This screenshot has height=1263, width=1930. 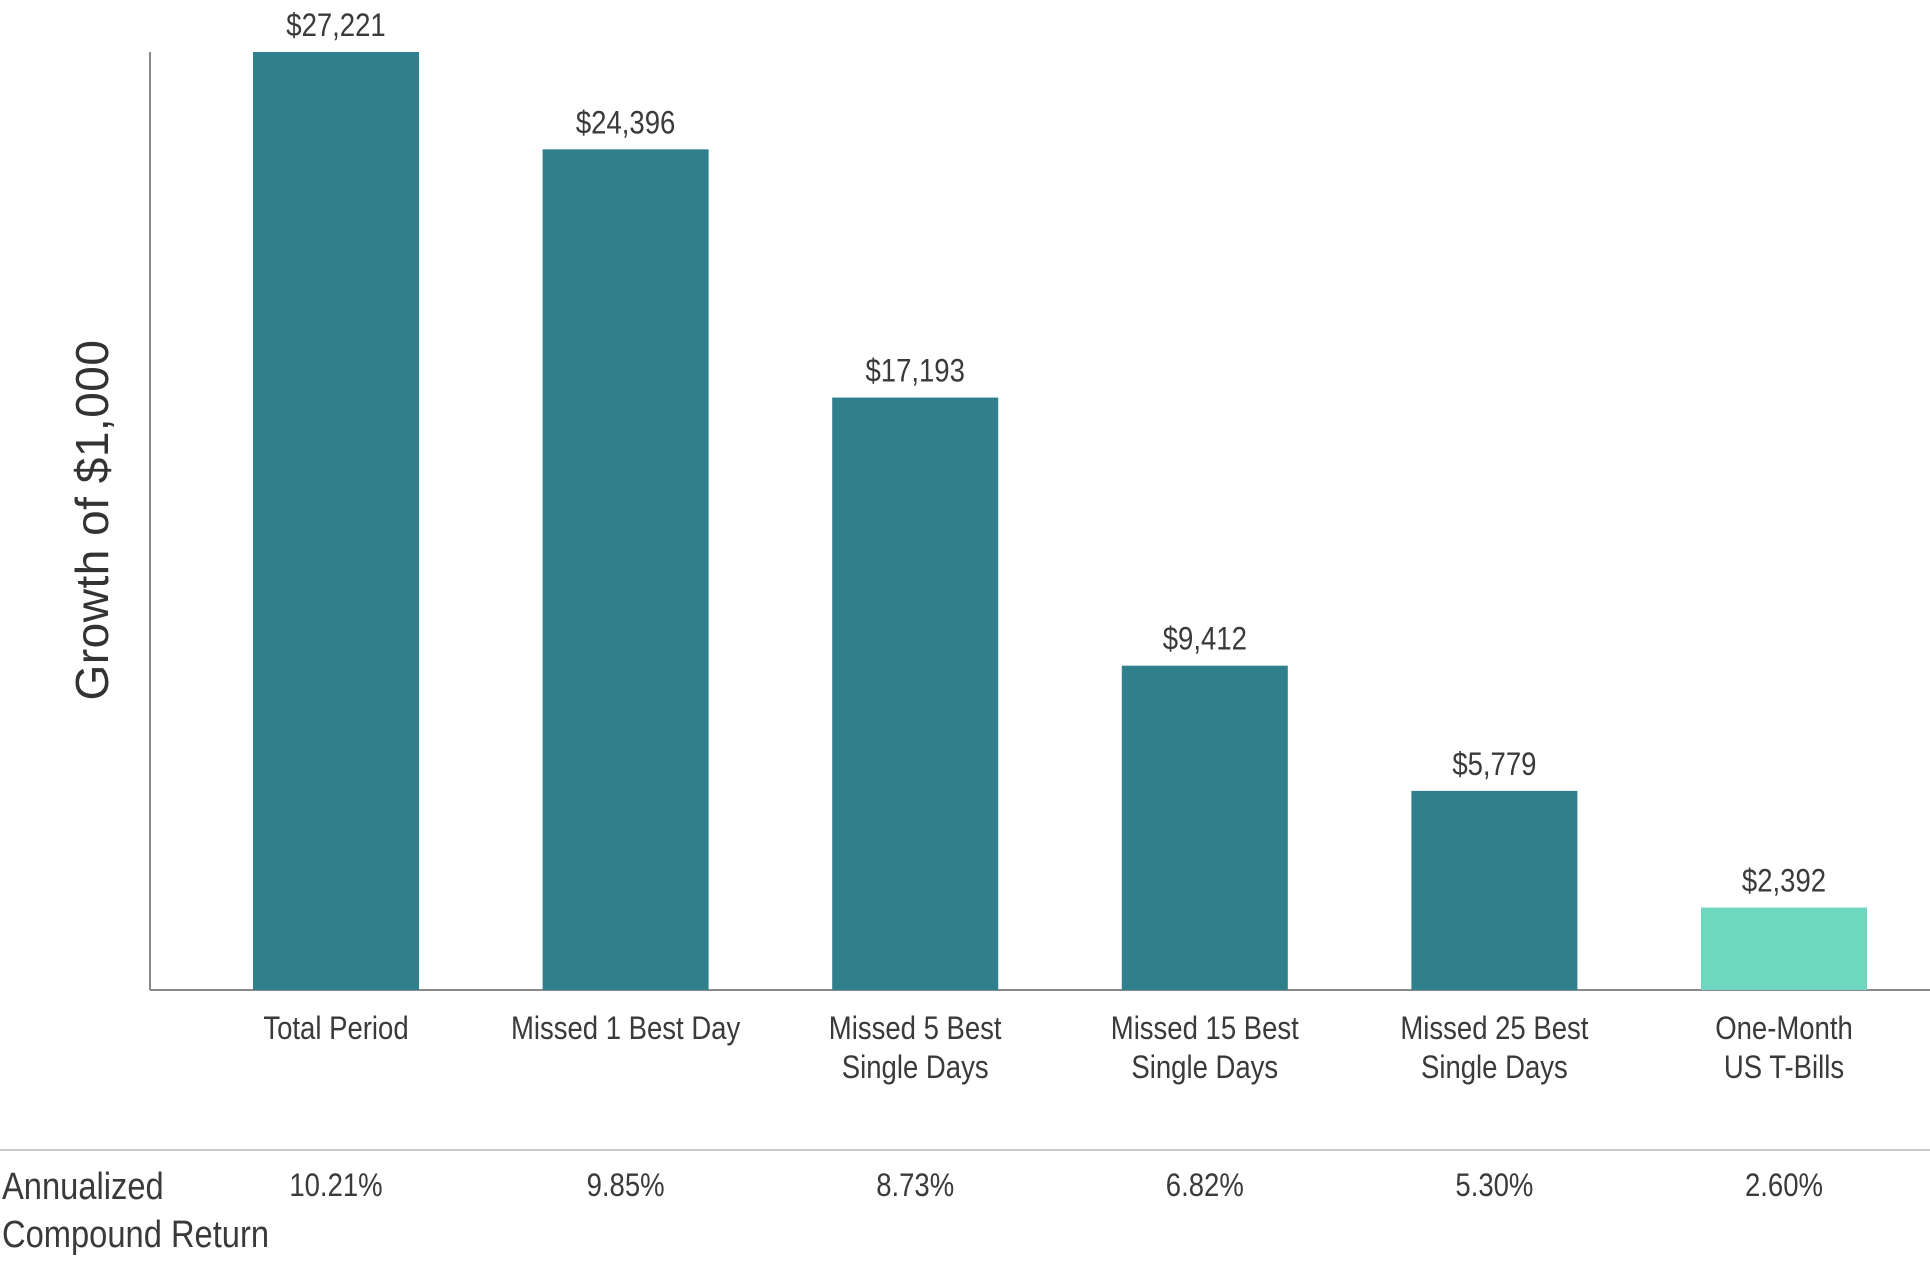 What do you see at coordinates (1784, 881) in the screenshot?
I see `bar-value-label-6: $2,392` at bounding box center [1784, 881].